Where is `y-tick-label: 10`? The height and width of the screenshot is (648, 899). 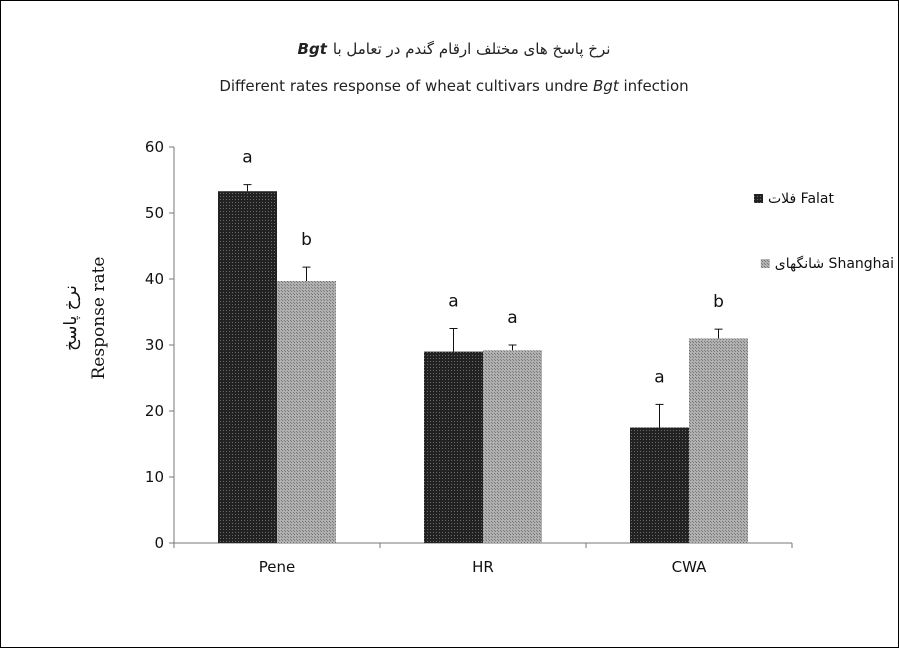
y-tick-label: 10 is located at coordinates (154, 477).